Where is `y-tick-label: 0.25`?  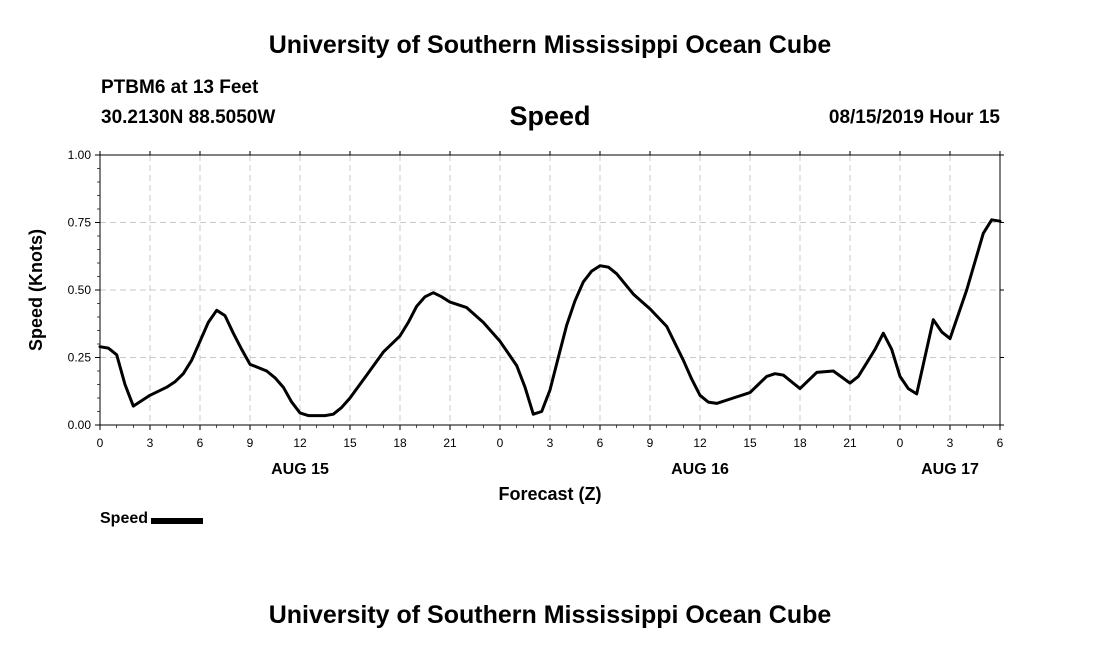
y-tick-label: 0.25 is located at coordinates (80, 358).